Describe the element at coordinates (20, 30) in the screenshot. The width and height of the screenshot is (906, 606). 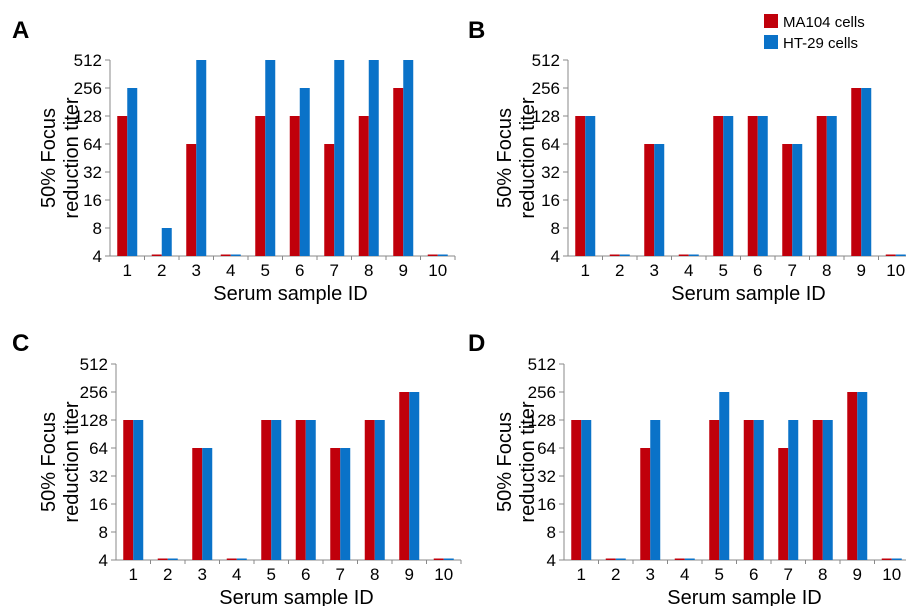
I see `panel-letter: A` at that location.